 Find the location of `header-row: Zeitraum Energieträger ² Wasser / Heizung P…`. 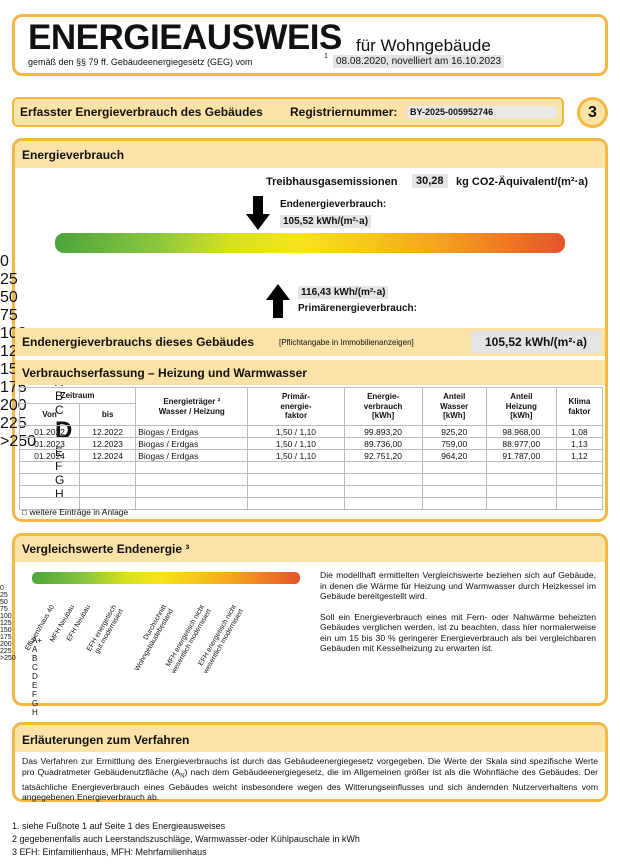

header-row: Zeitraum Energieträger ² Wasser / Heizung P… is located at coordinates (311, 406).